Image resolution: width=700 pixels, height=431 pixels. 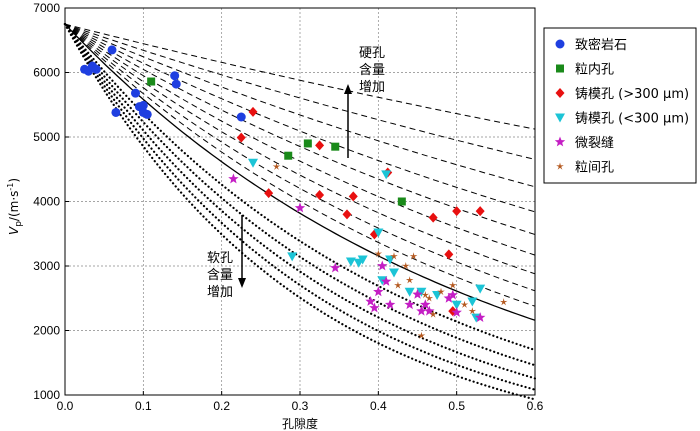 I want to click on svg-text: 含量, so click(x=220, y=275).